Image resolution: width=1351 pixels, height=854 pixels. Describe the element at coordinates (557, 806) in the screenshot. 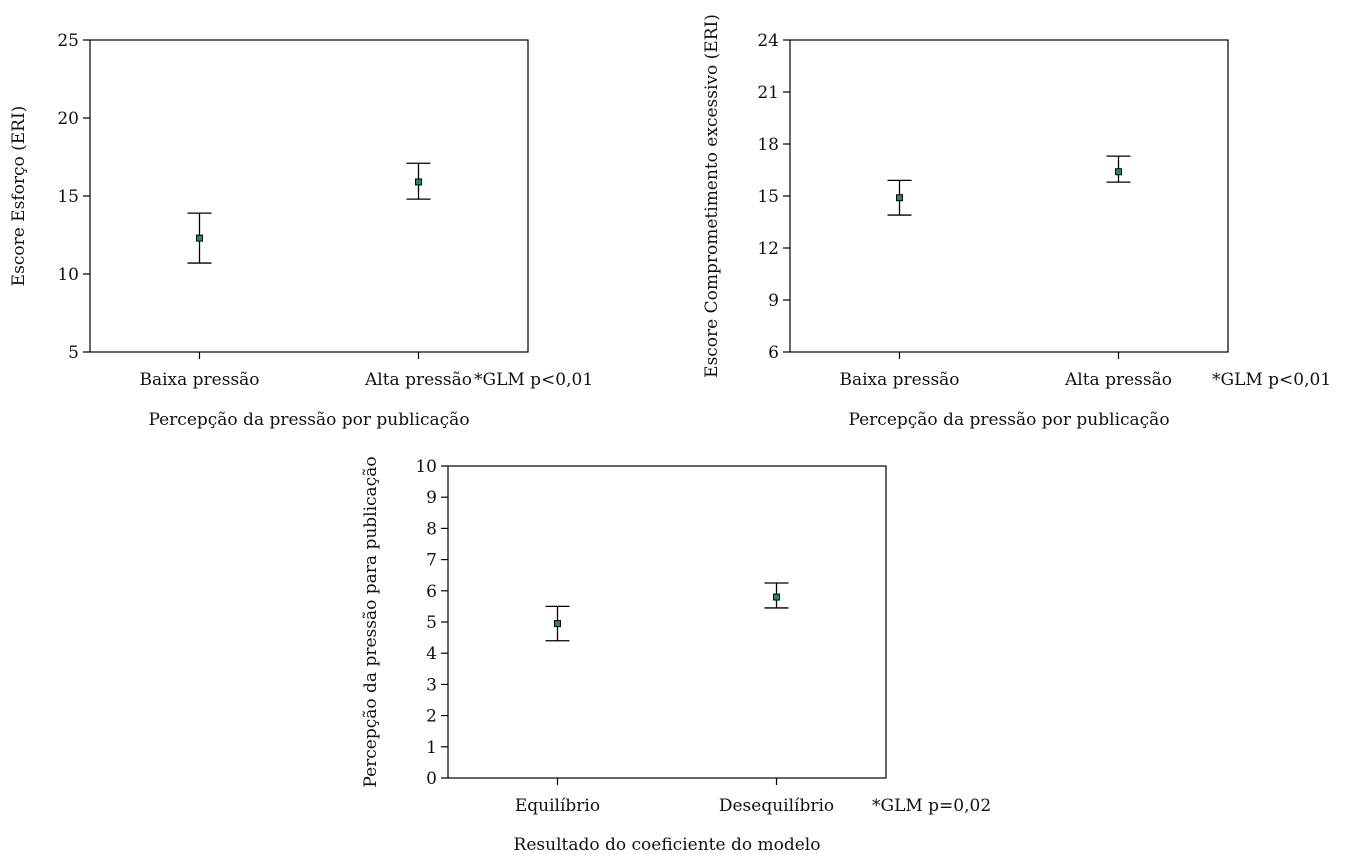

I see `x-tick-label: Equilíbrio` at that location.